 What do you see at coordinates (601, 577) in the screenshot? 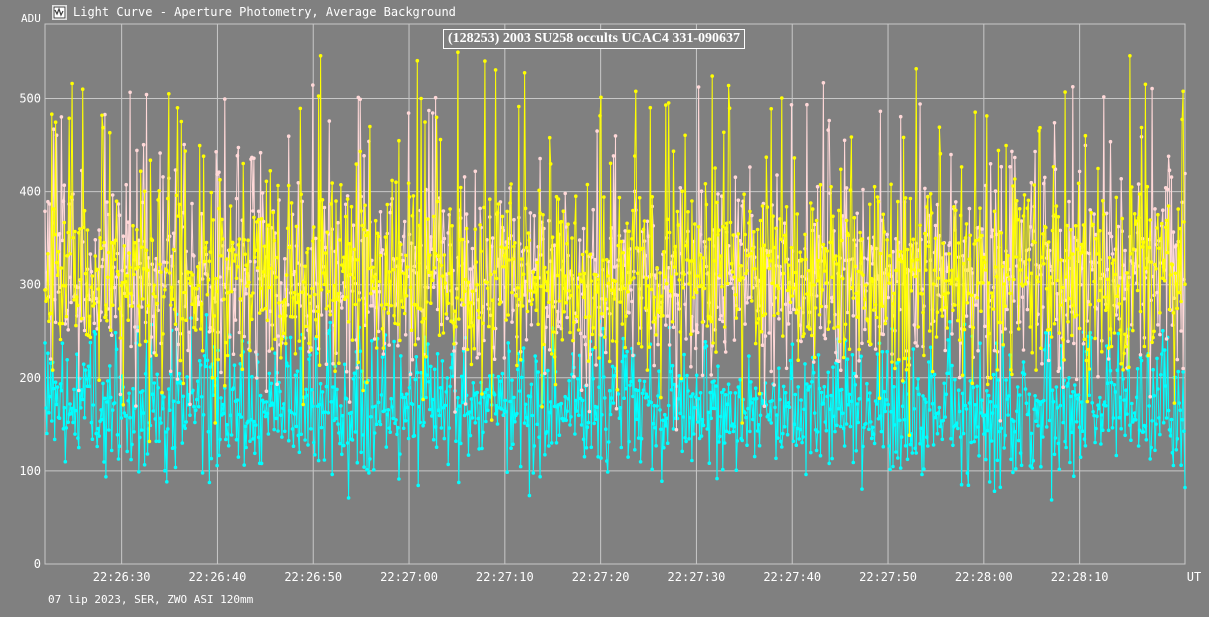
I see `x-tick-label: 22:27:20` at bounding box center [601, 577].